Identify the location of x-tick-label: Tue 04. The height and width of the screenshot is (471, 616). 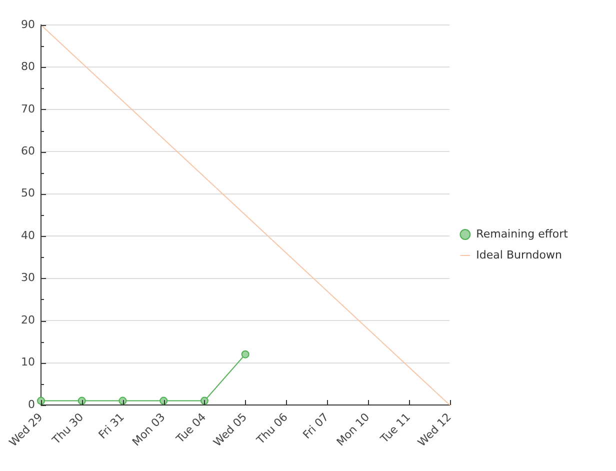
(191, 428).